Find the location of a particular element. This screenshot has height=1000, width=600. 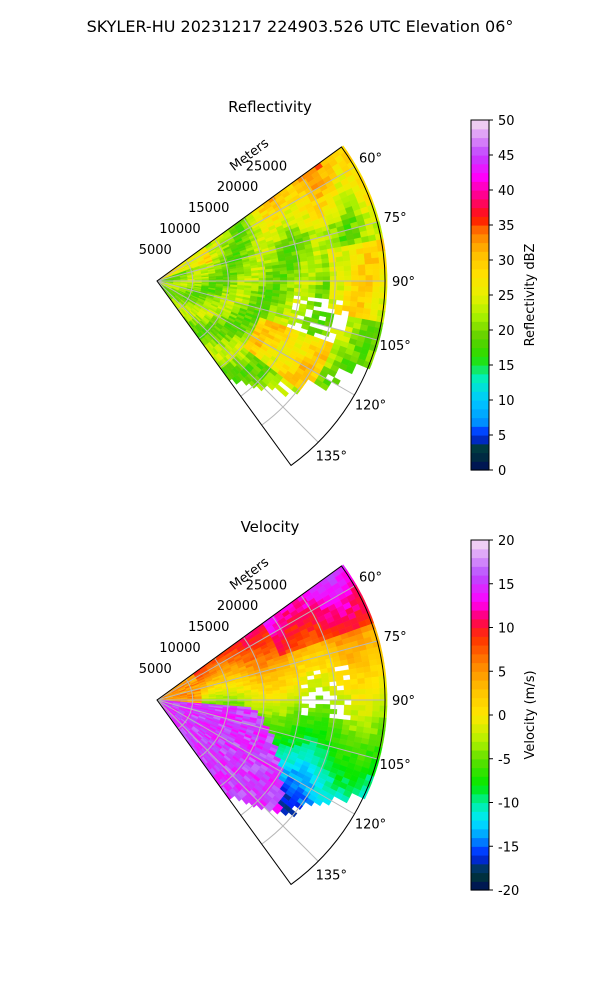

radial-tick-label: 10000 is located at coordinates (179, 229).